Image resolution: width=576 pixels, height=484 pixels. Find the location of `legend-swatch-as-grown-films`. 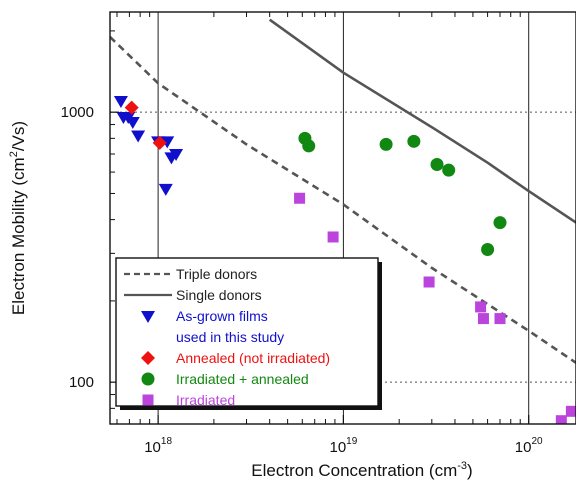

legend-swatch-as-grown-films is located at coordinates (148, 317).